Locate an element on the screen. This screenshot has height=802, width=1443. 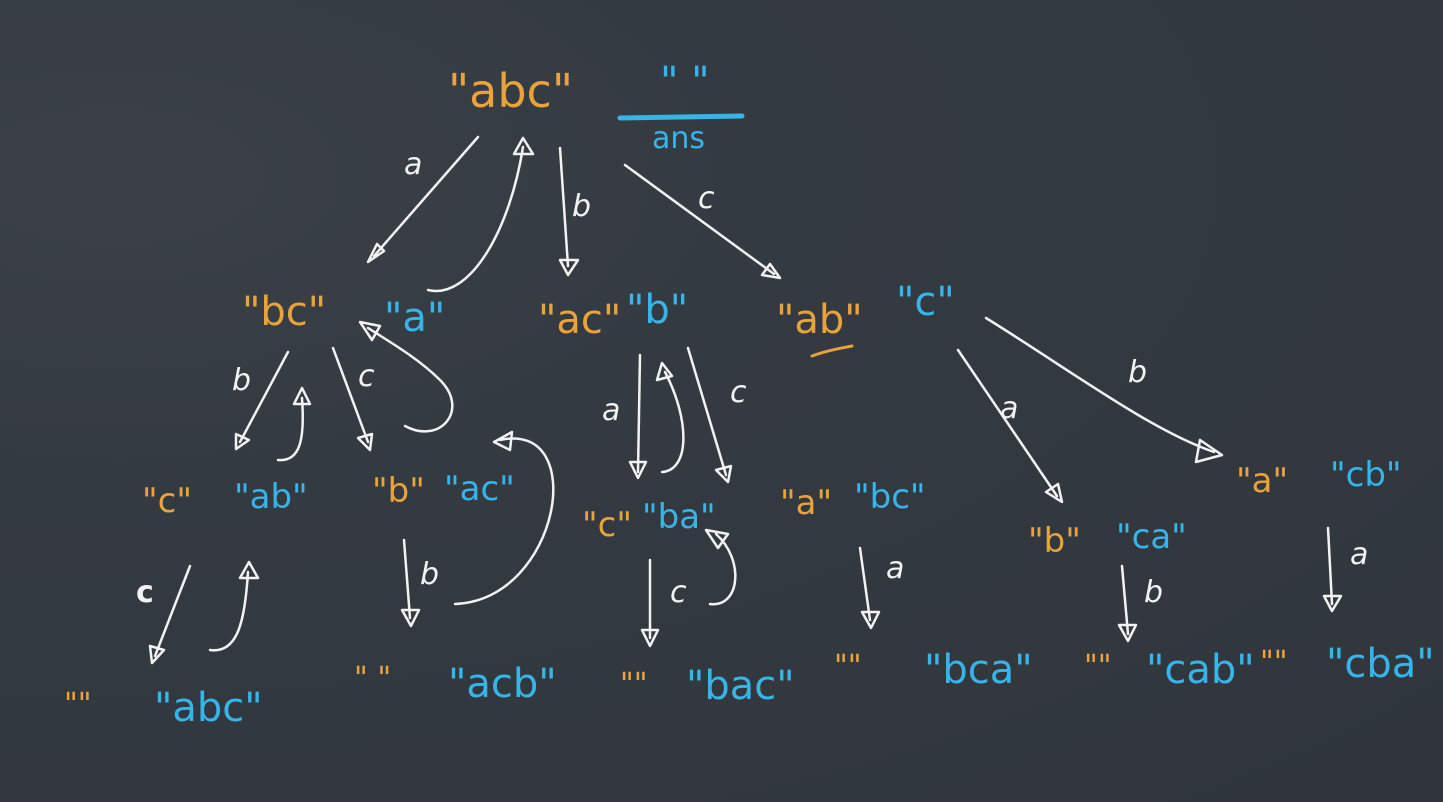
edge-ac-c-arrow is located at coordinates (707, 411).